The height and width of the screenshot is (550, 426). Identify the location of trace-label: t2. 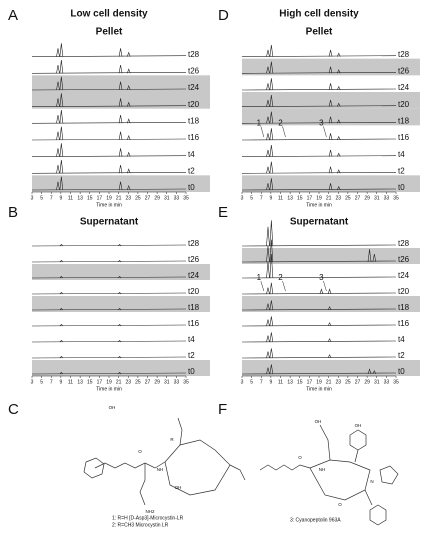
(401, 170).